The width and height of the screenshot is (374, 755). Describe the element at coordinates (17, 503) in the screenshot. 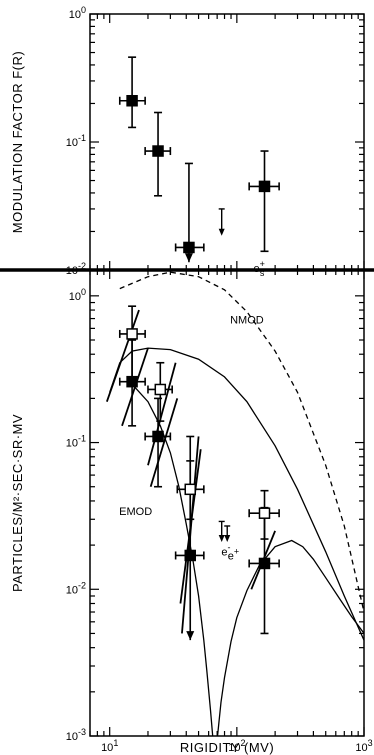

I see `y-axis-title: PARTICLES/M²·SEC·SR·MV` at that location.